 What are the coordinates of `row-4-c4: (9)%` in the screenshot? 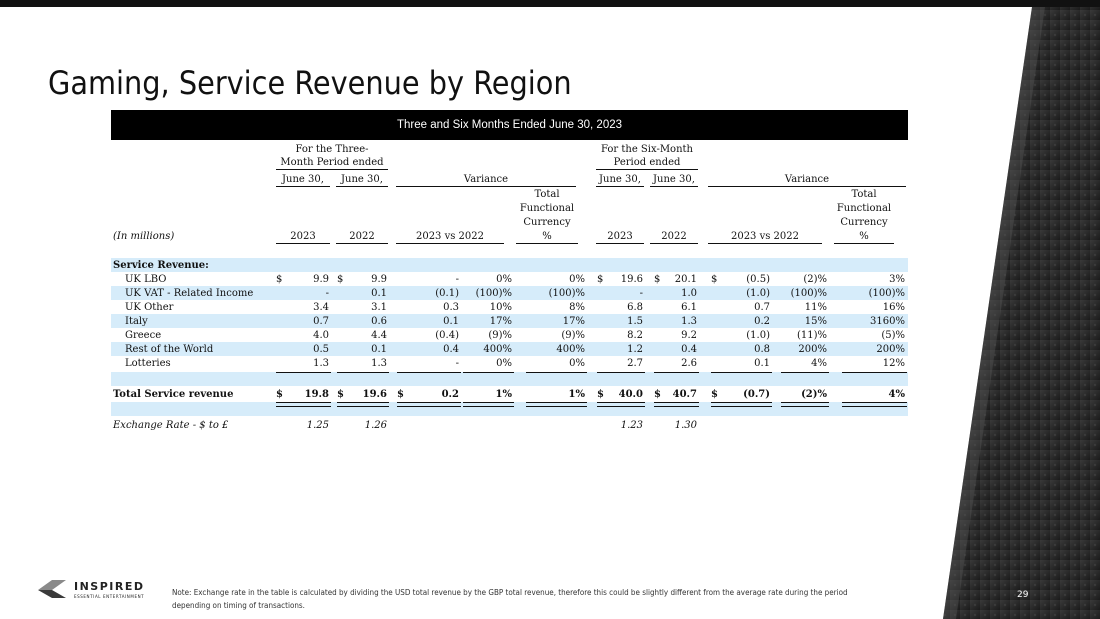 It's located at (500, 335).